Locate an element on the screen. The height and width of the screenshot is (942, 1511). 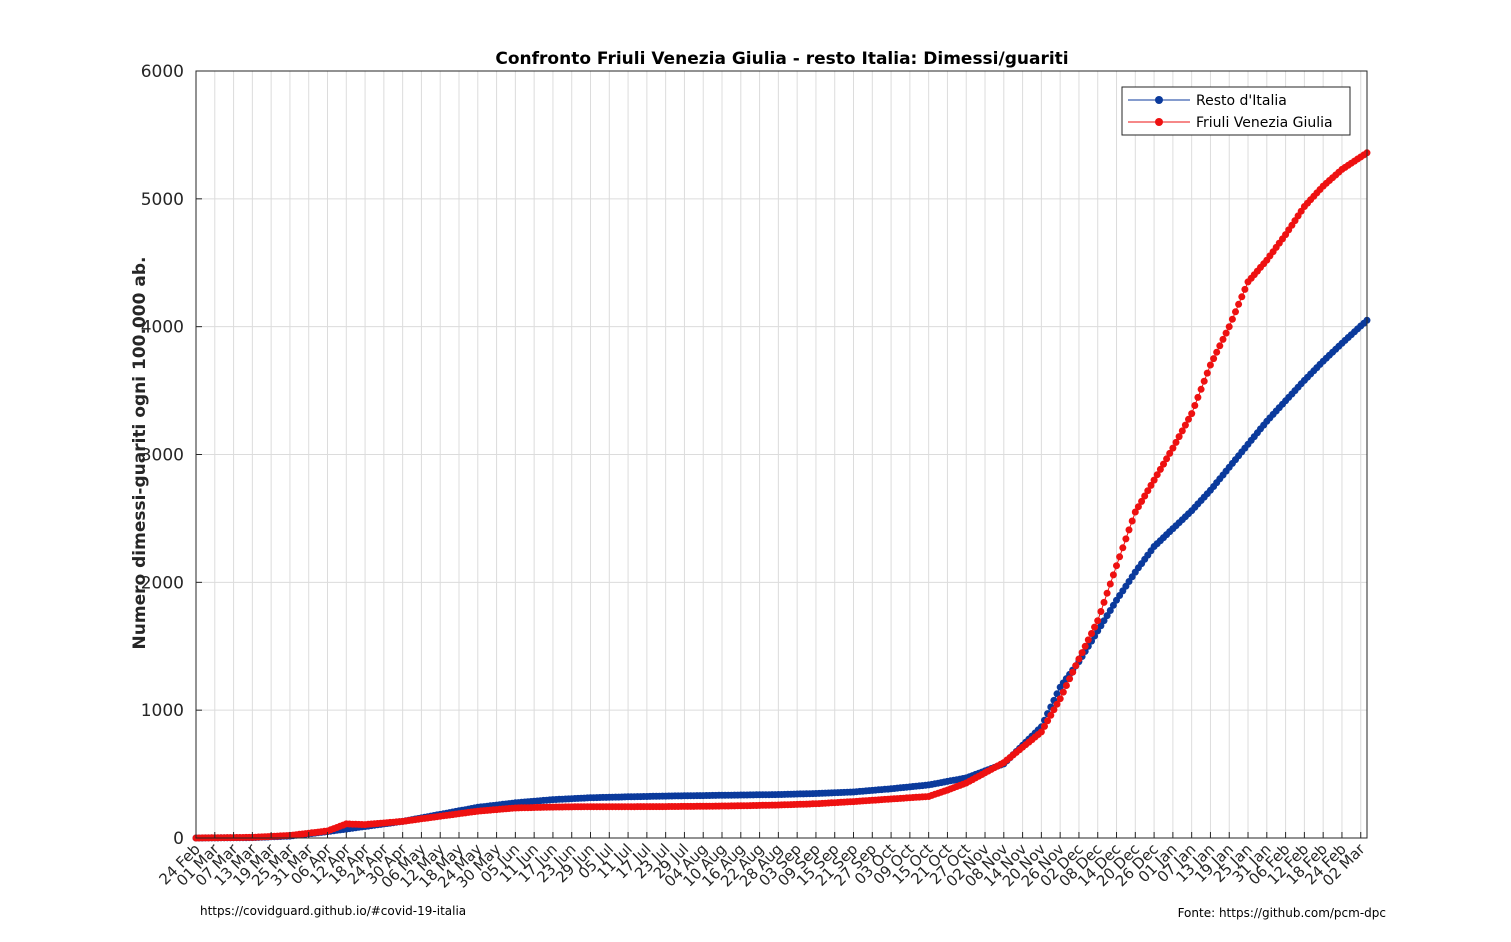
legend-box is located at coordinates (1236, 111).